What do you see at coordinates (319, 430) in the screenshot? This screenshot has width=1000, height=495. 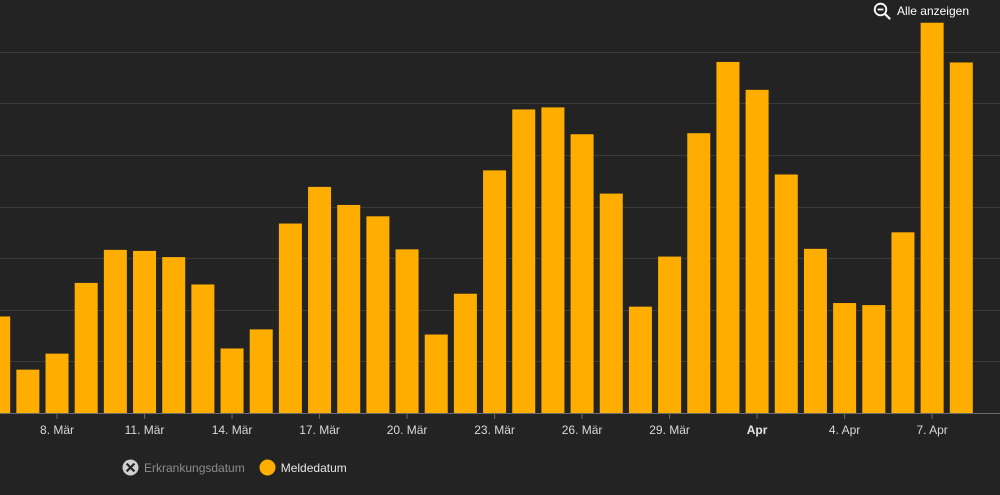 I see `tick-label: 17. Mär` at bounding box center [319, 430].